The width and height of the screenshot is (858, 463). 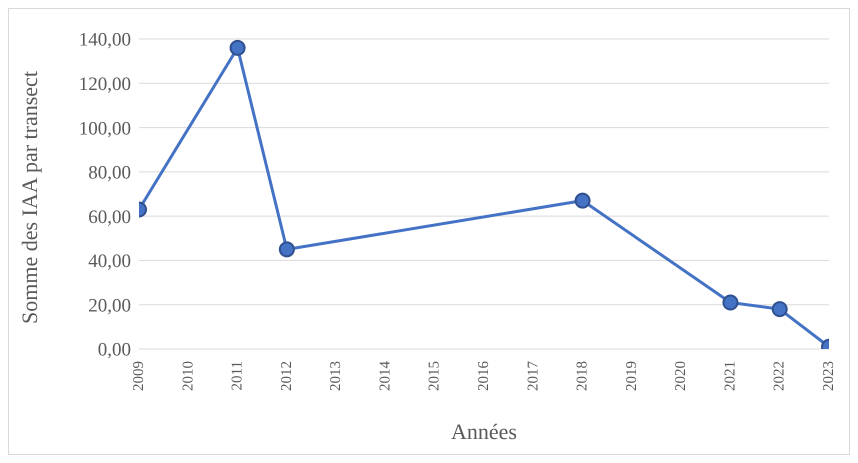 I want to click on x-axis-title: Années, so click(x=484, y=431).